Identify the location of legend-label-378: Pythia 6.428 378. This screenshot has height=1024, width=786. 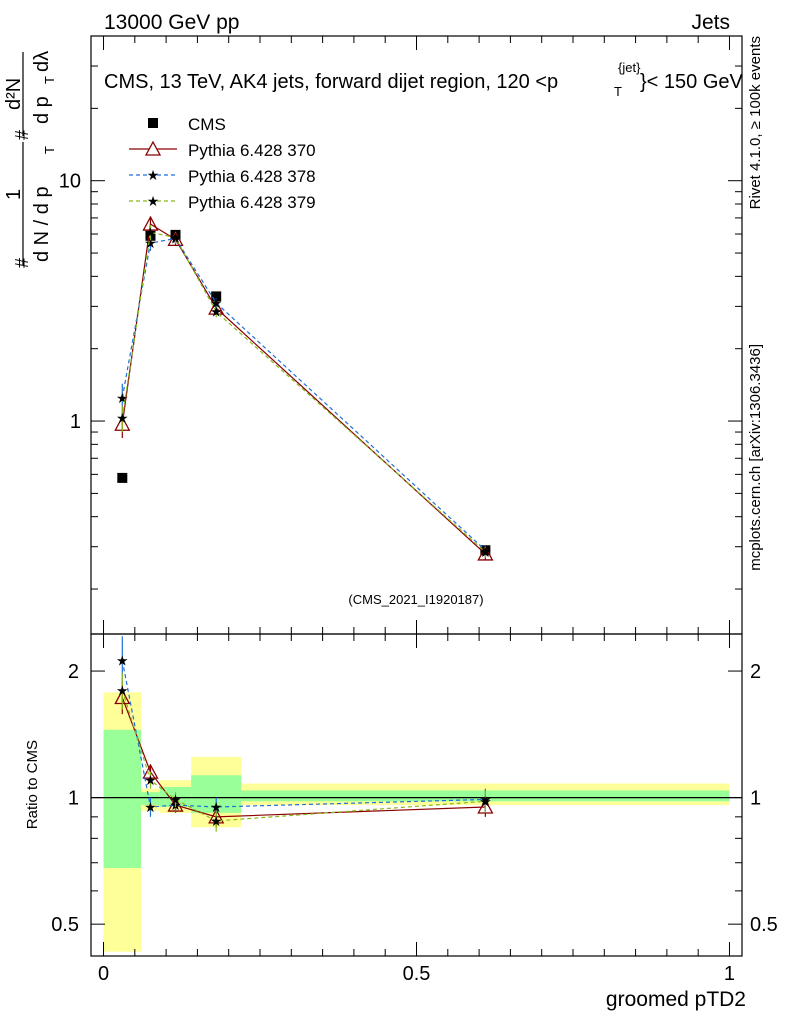
(252, 176).